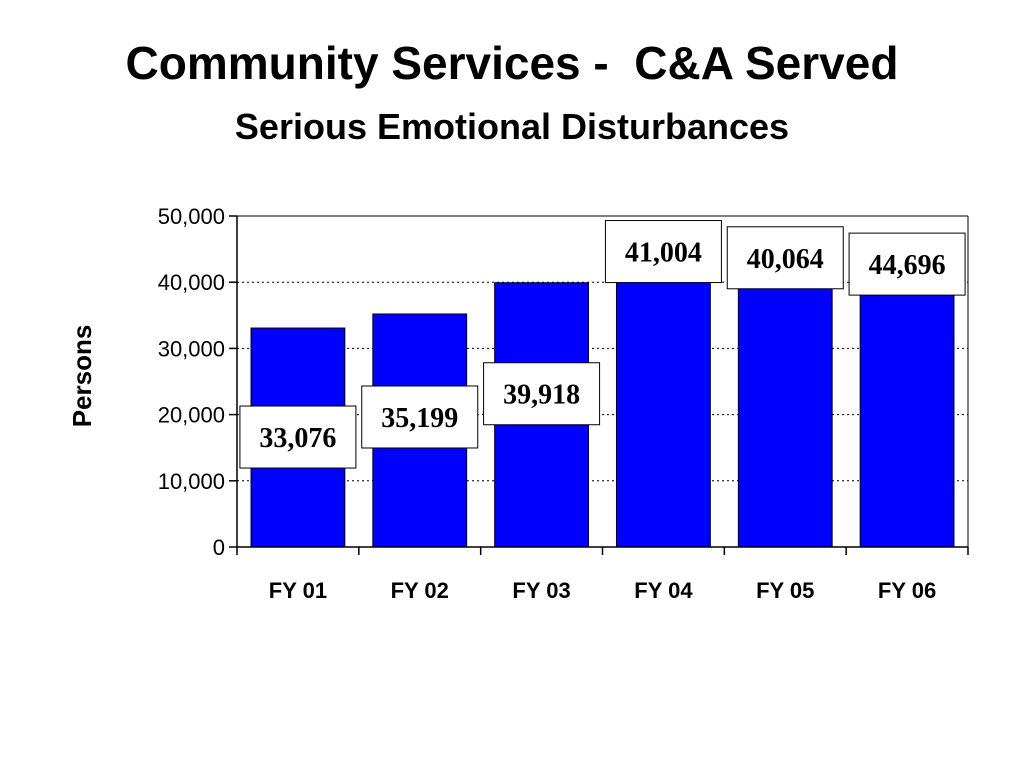 The height and width of the screenshot is (768, 1024). I want to click on data-label: 35,199, so click(419, 418).